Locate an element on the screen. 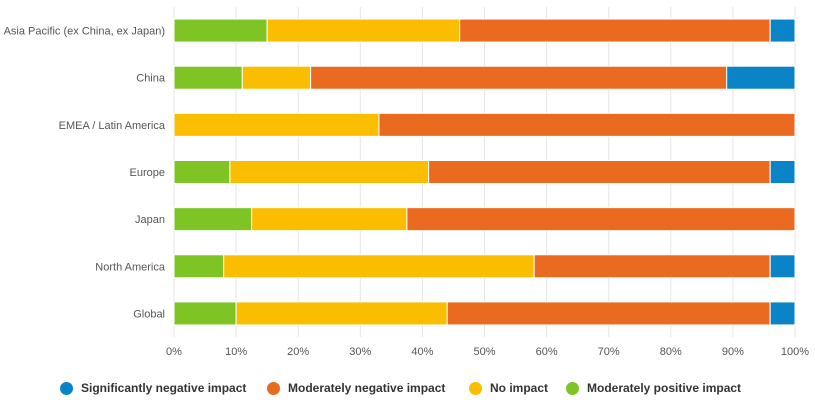  x-tick-label: 70% is located at coordinates (609, 352).